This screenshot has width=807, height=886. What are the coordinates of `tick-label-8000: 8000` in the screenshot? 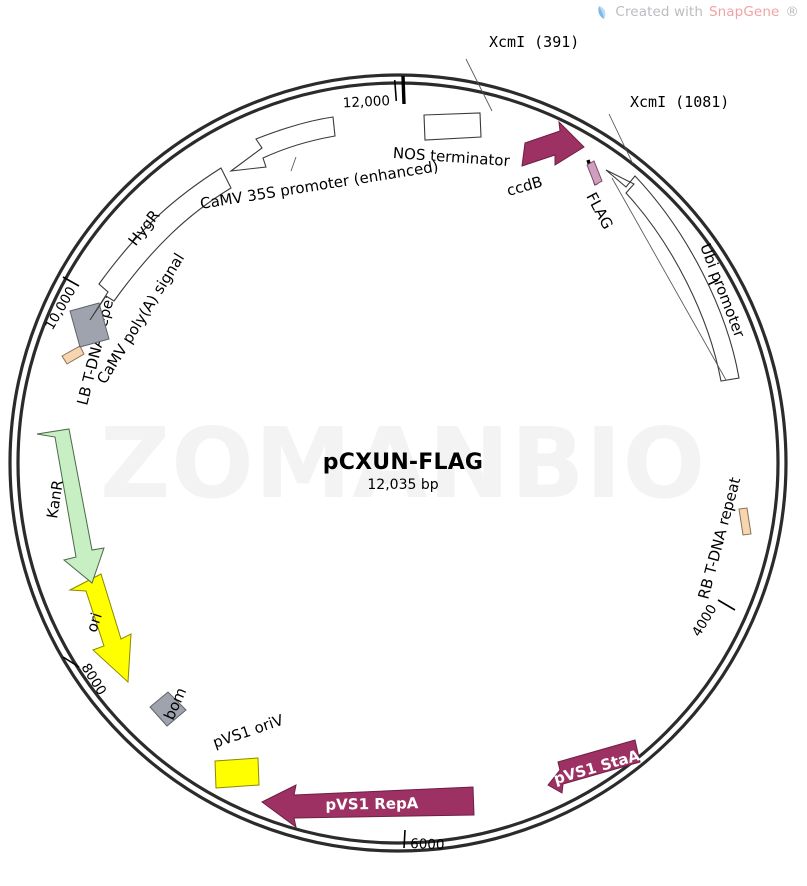 It's located at (94, 680).